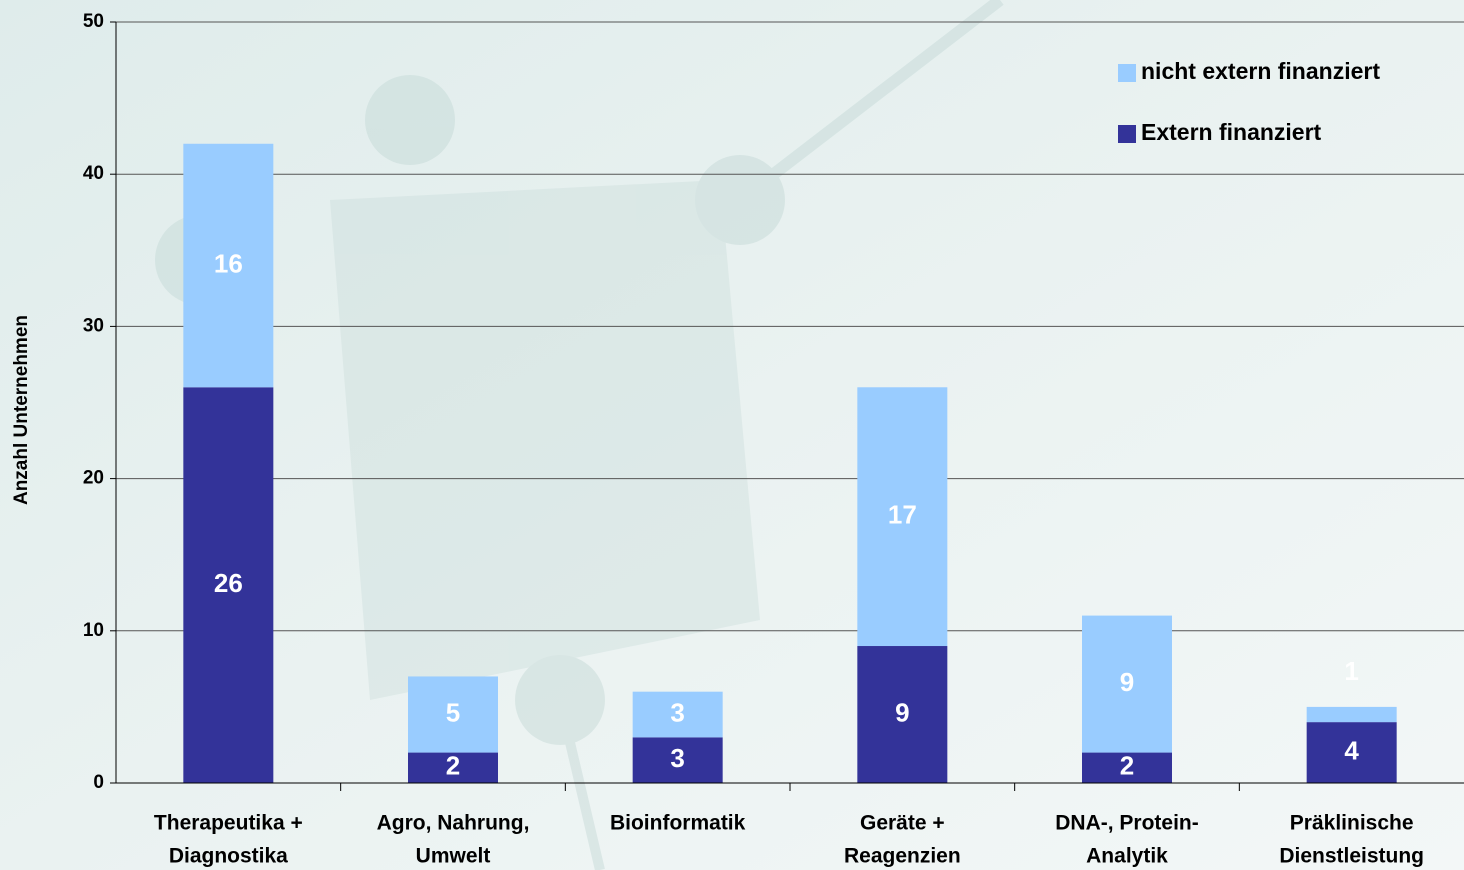 The width and height of the screenshot is (1464, 870). Describe the element at coordinates (1352, 823) in the screenshot. I see `x-tick-label: Präklinische` at that location.